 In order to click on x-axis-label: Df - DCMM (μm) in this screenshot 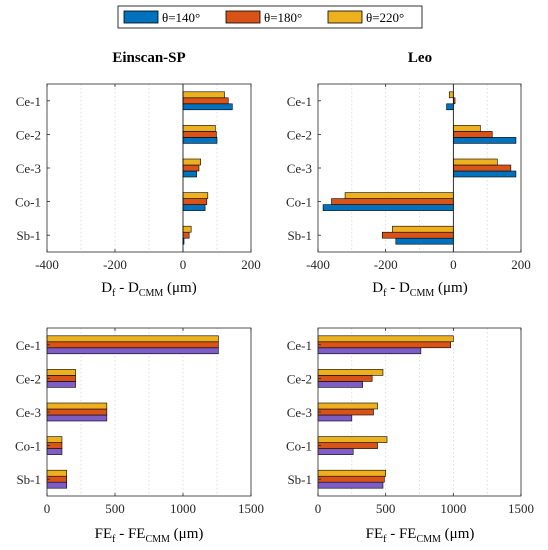, I will do `click(148, 289)`.